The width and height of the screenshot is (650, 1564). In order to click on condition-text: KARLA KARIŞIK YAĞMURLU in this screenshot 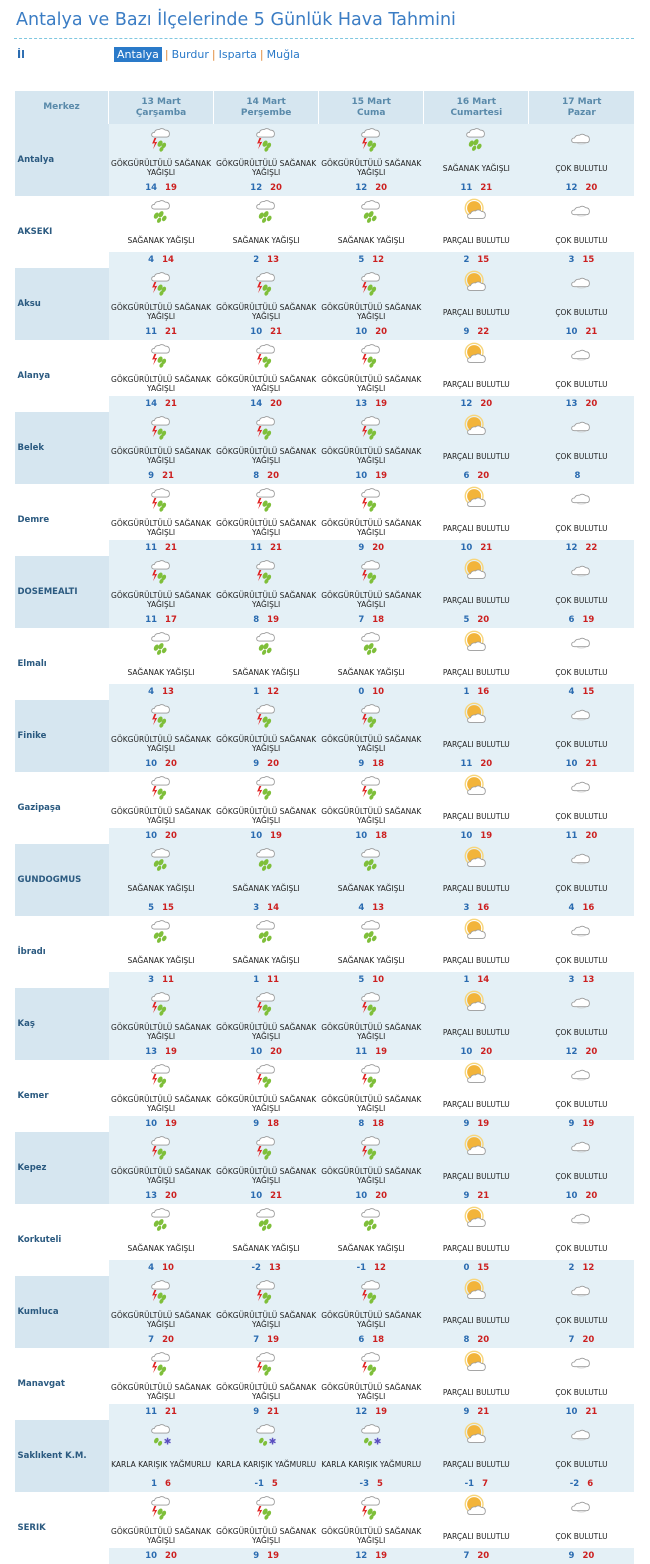, I will do `click(161, 1464)`.